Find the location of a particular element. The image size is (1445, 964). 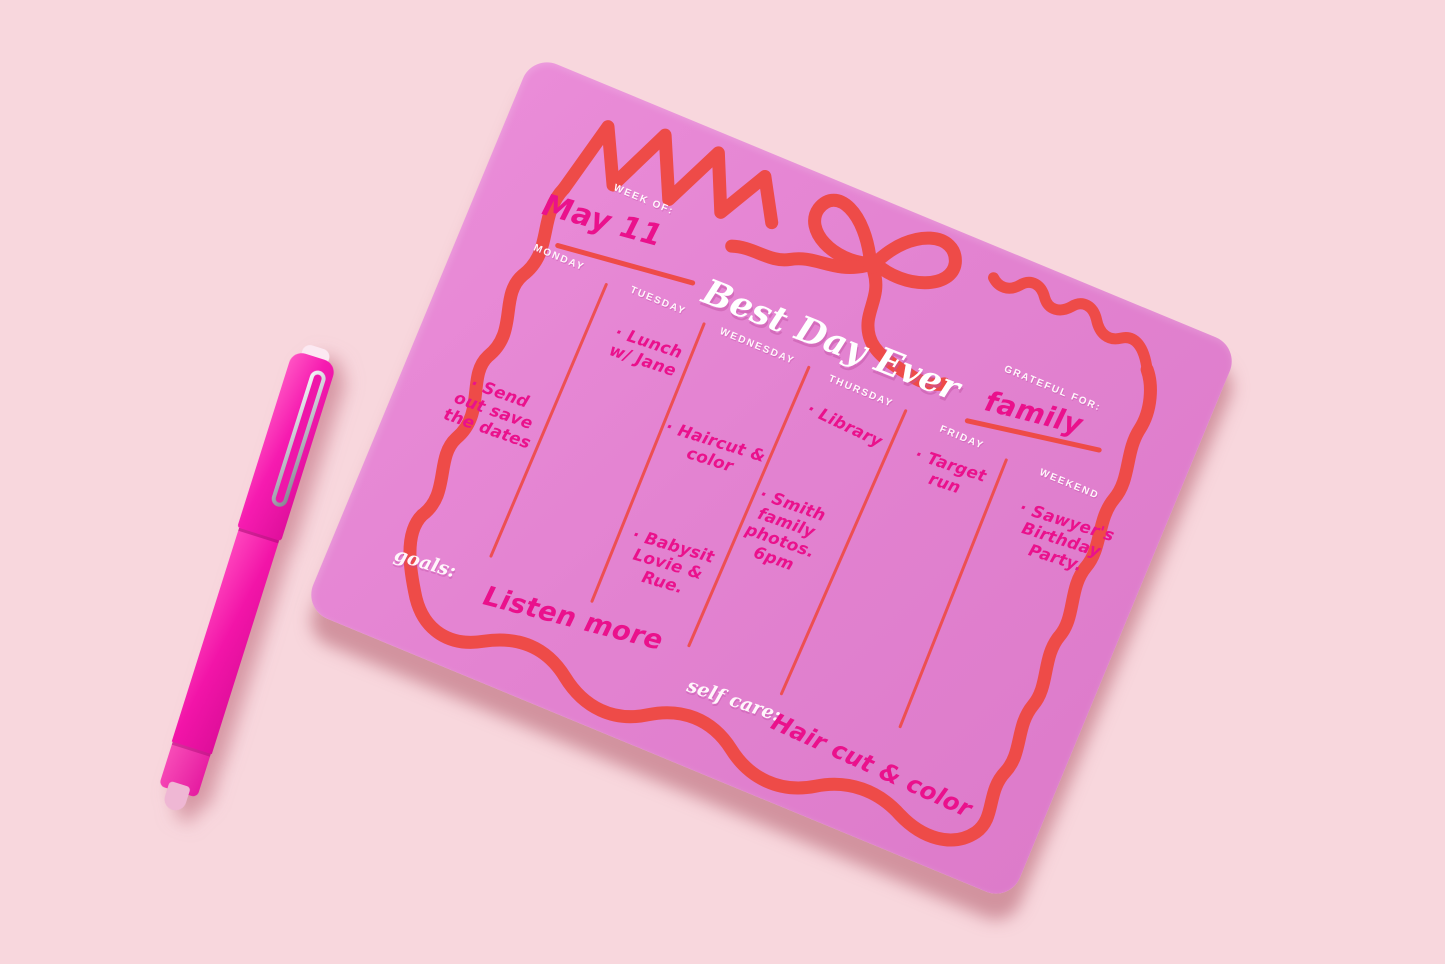

bow-right-loop is located at coordinates (915, 260).